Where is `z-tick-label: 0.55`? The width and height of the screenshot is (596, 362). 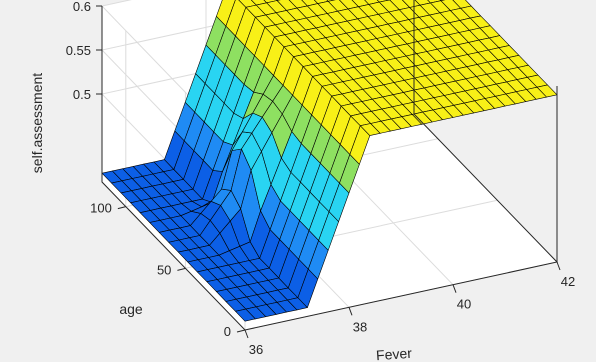
z-tick-label: 0.55 is located at coordinates (78, 50).